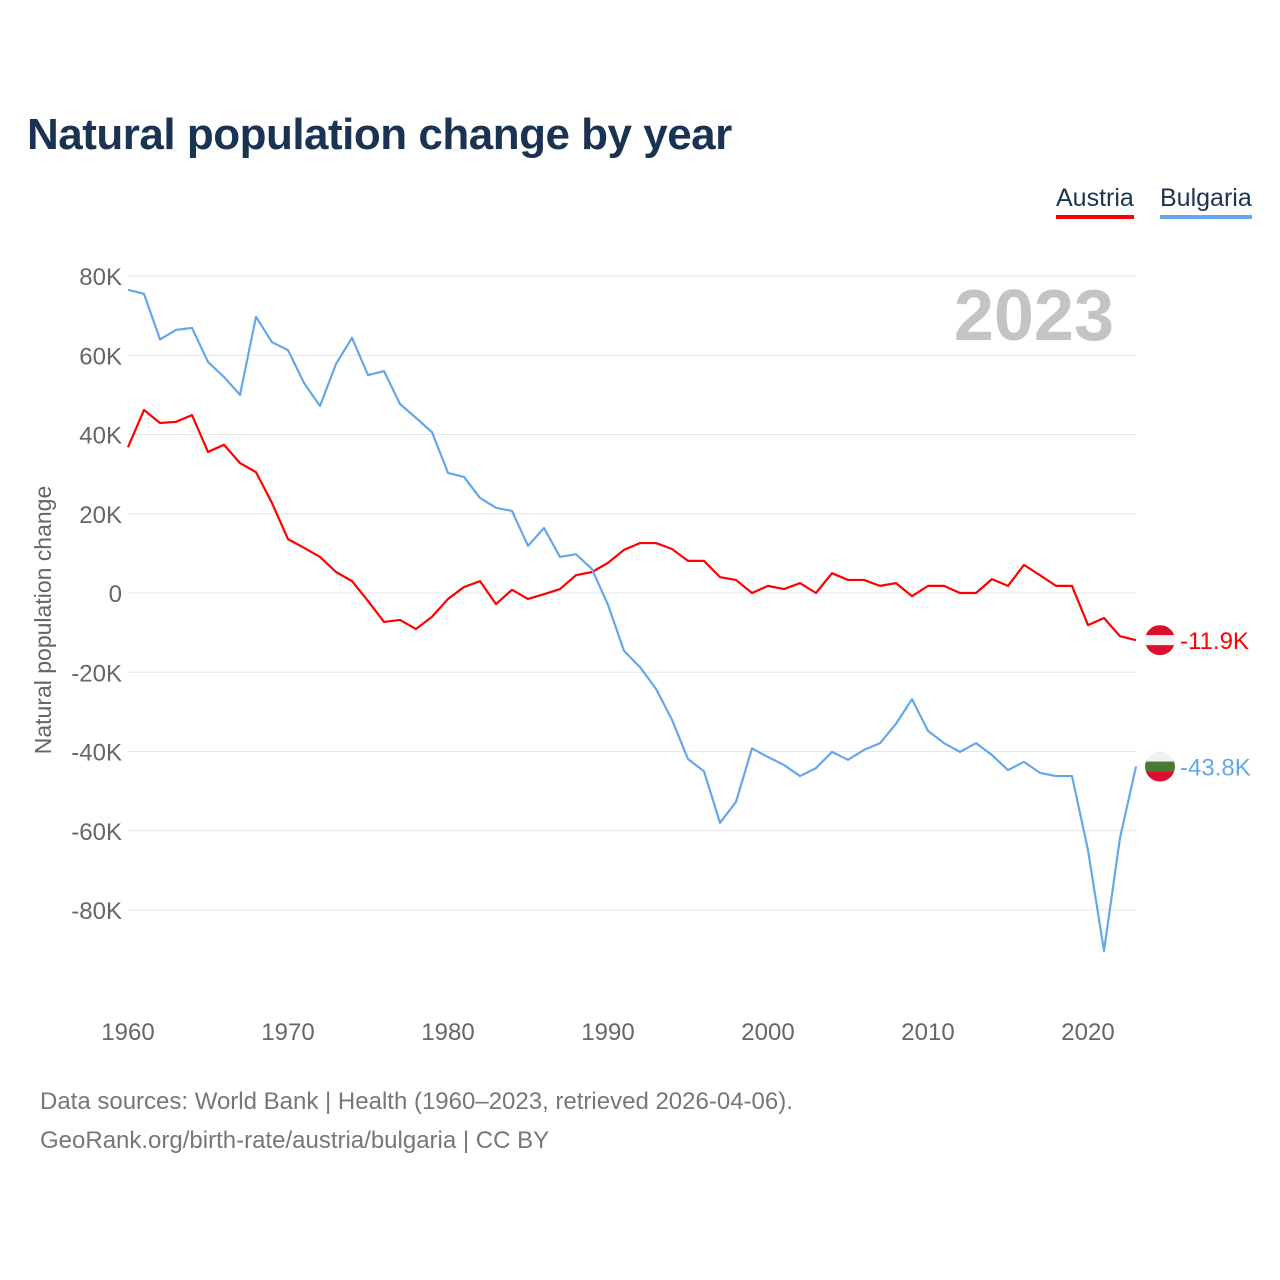  Describe the element at coordinates (767, 1032) in the screenshot. I see `x-tick-label: 2000` at that location.